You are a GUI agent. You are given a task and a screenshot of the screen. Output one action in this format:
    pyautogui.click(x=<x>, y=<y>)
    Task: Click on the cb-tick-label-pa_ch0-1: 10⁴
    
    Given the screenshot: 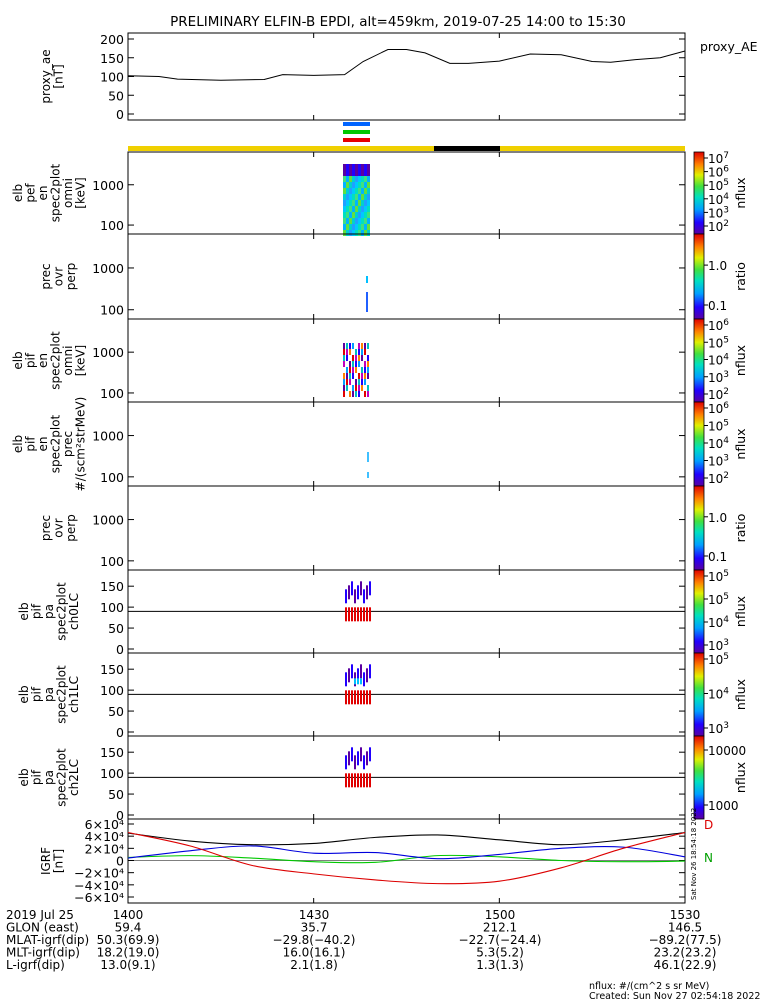 What is the action you would take?
    pyautogui.click(x=718, y=622)
    